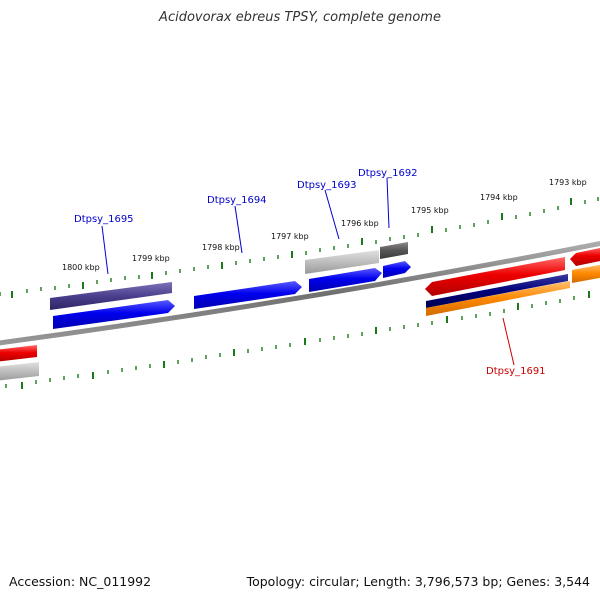 This screenshot has height=600, width=600. I want to click on accession-info: Accession: NC_011992, so click(80, 581).